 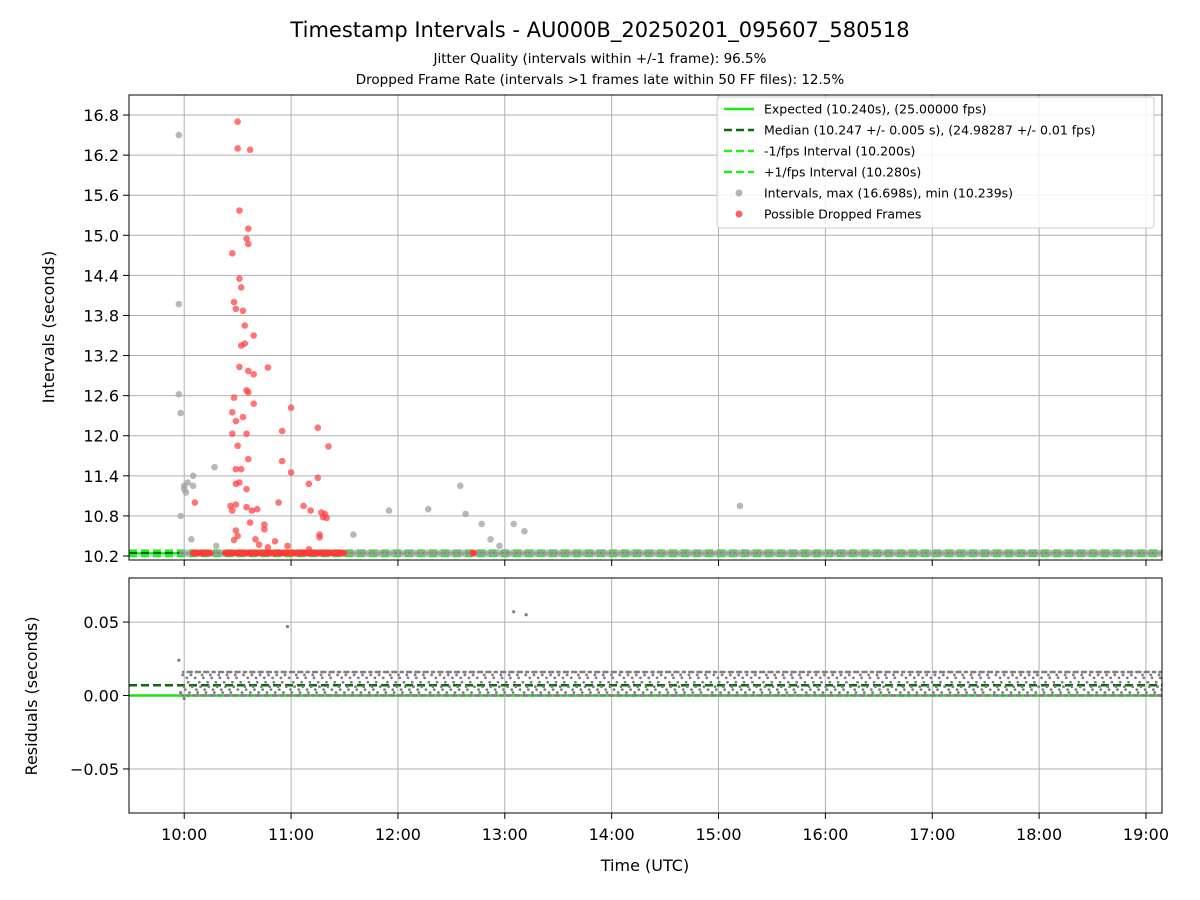 I want to click on legend-label-dropped: Possible Dropped Frames, so click(x=842, y=214).